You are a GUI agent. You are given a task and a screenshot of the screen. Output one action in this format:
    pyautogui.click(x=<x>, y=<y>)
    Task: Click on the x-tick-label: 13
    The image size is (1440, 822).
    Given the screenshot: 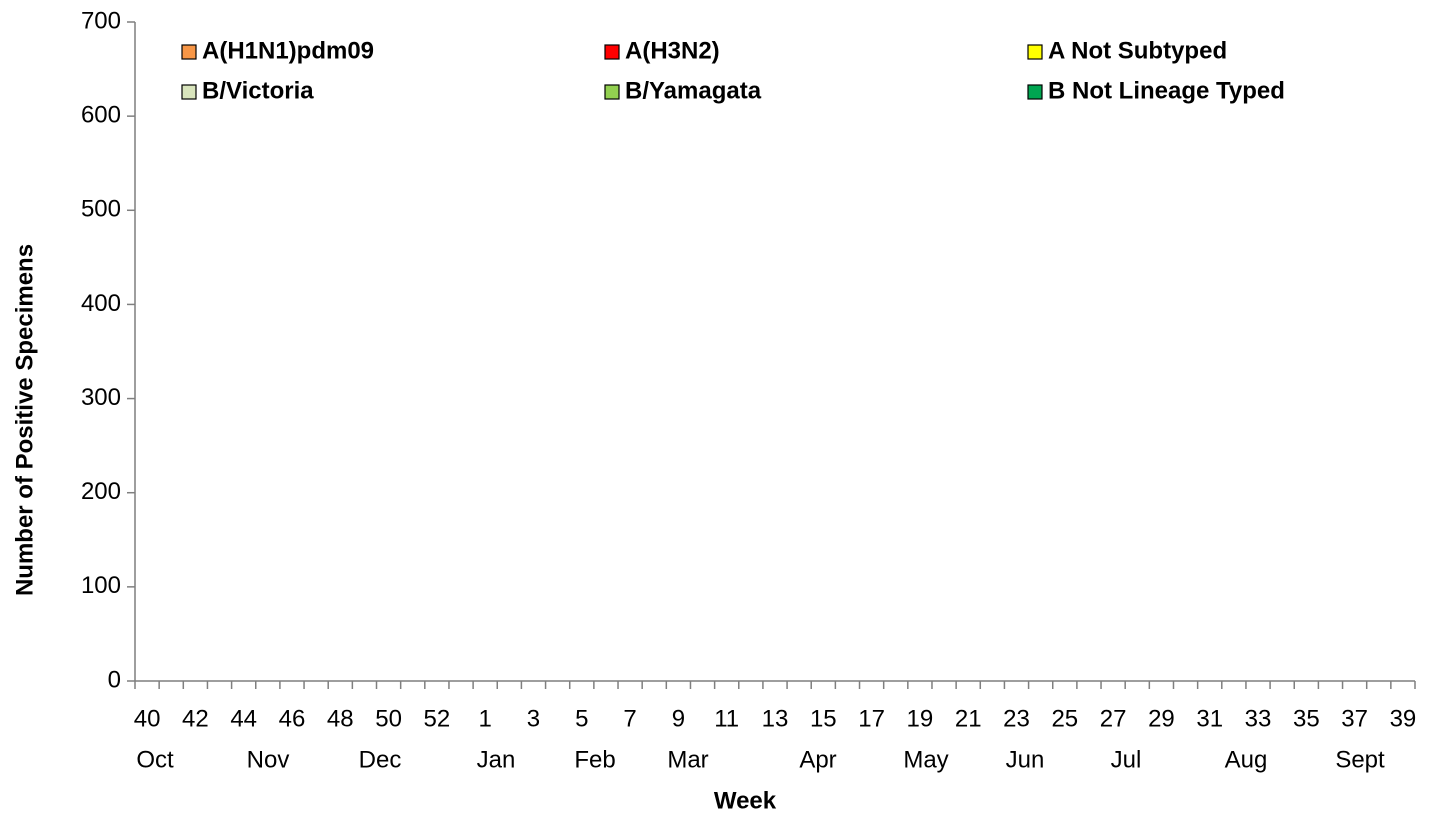 What is the action you would take?
    pyautogui.click(x=775, y=718)
    